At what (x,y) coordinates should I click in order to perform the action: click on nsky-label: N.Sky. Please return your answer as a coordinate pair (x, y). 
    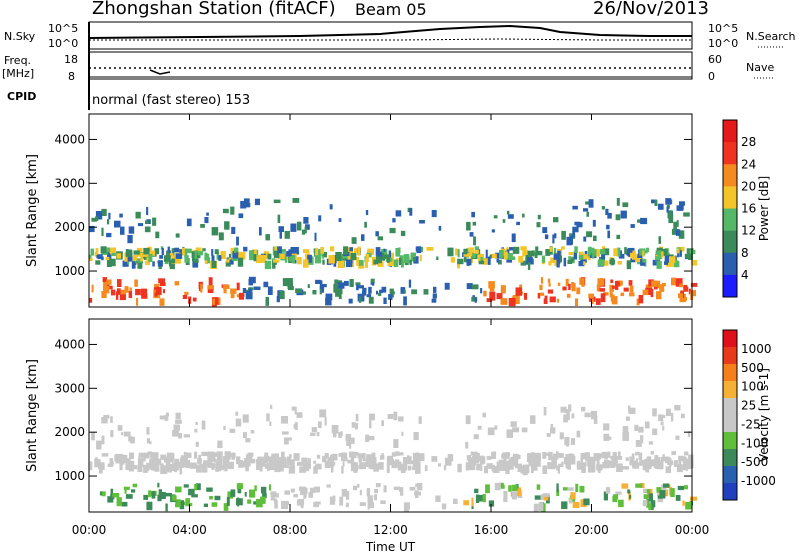
    Looking at the image, I should click on (20, 36).